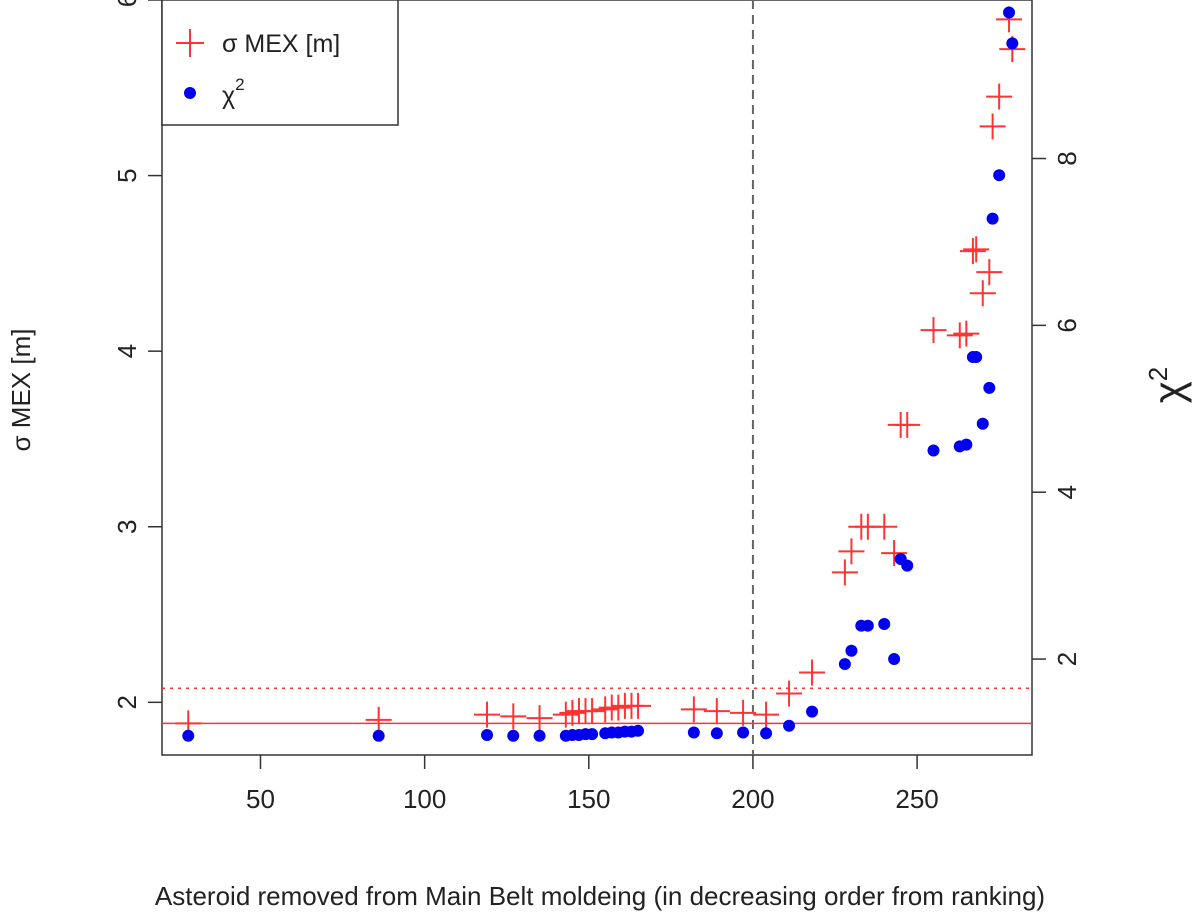  Describe the element at coordinates (127, 175) in the screenshot. I see `y-left-tick-label-5: 5` at that location.